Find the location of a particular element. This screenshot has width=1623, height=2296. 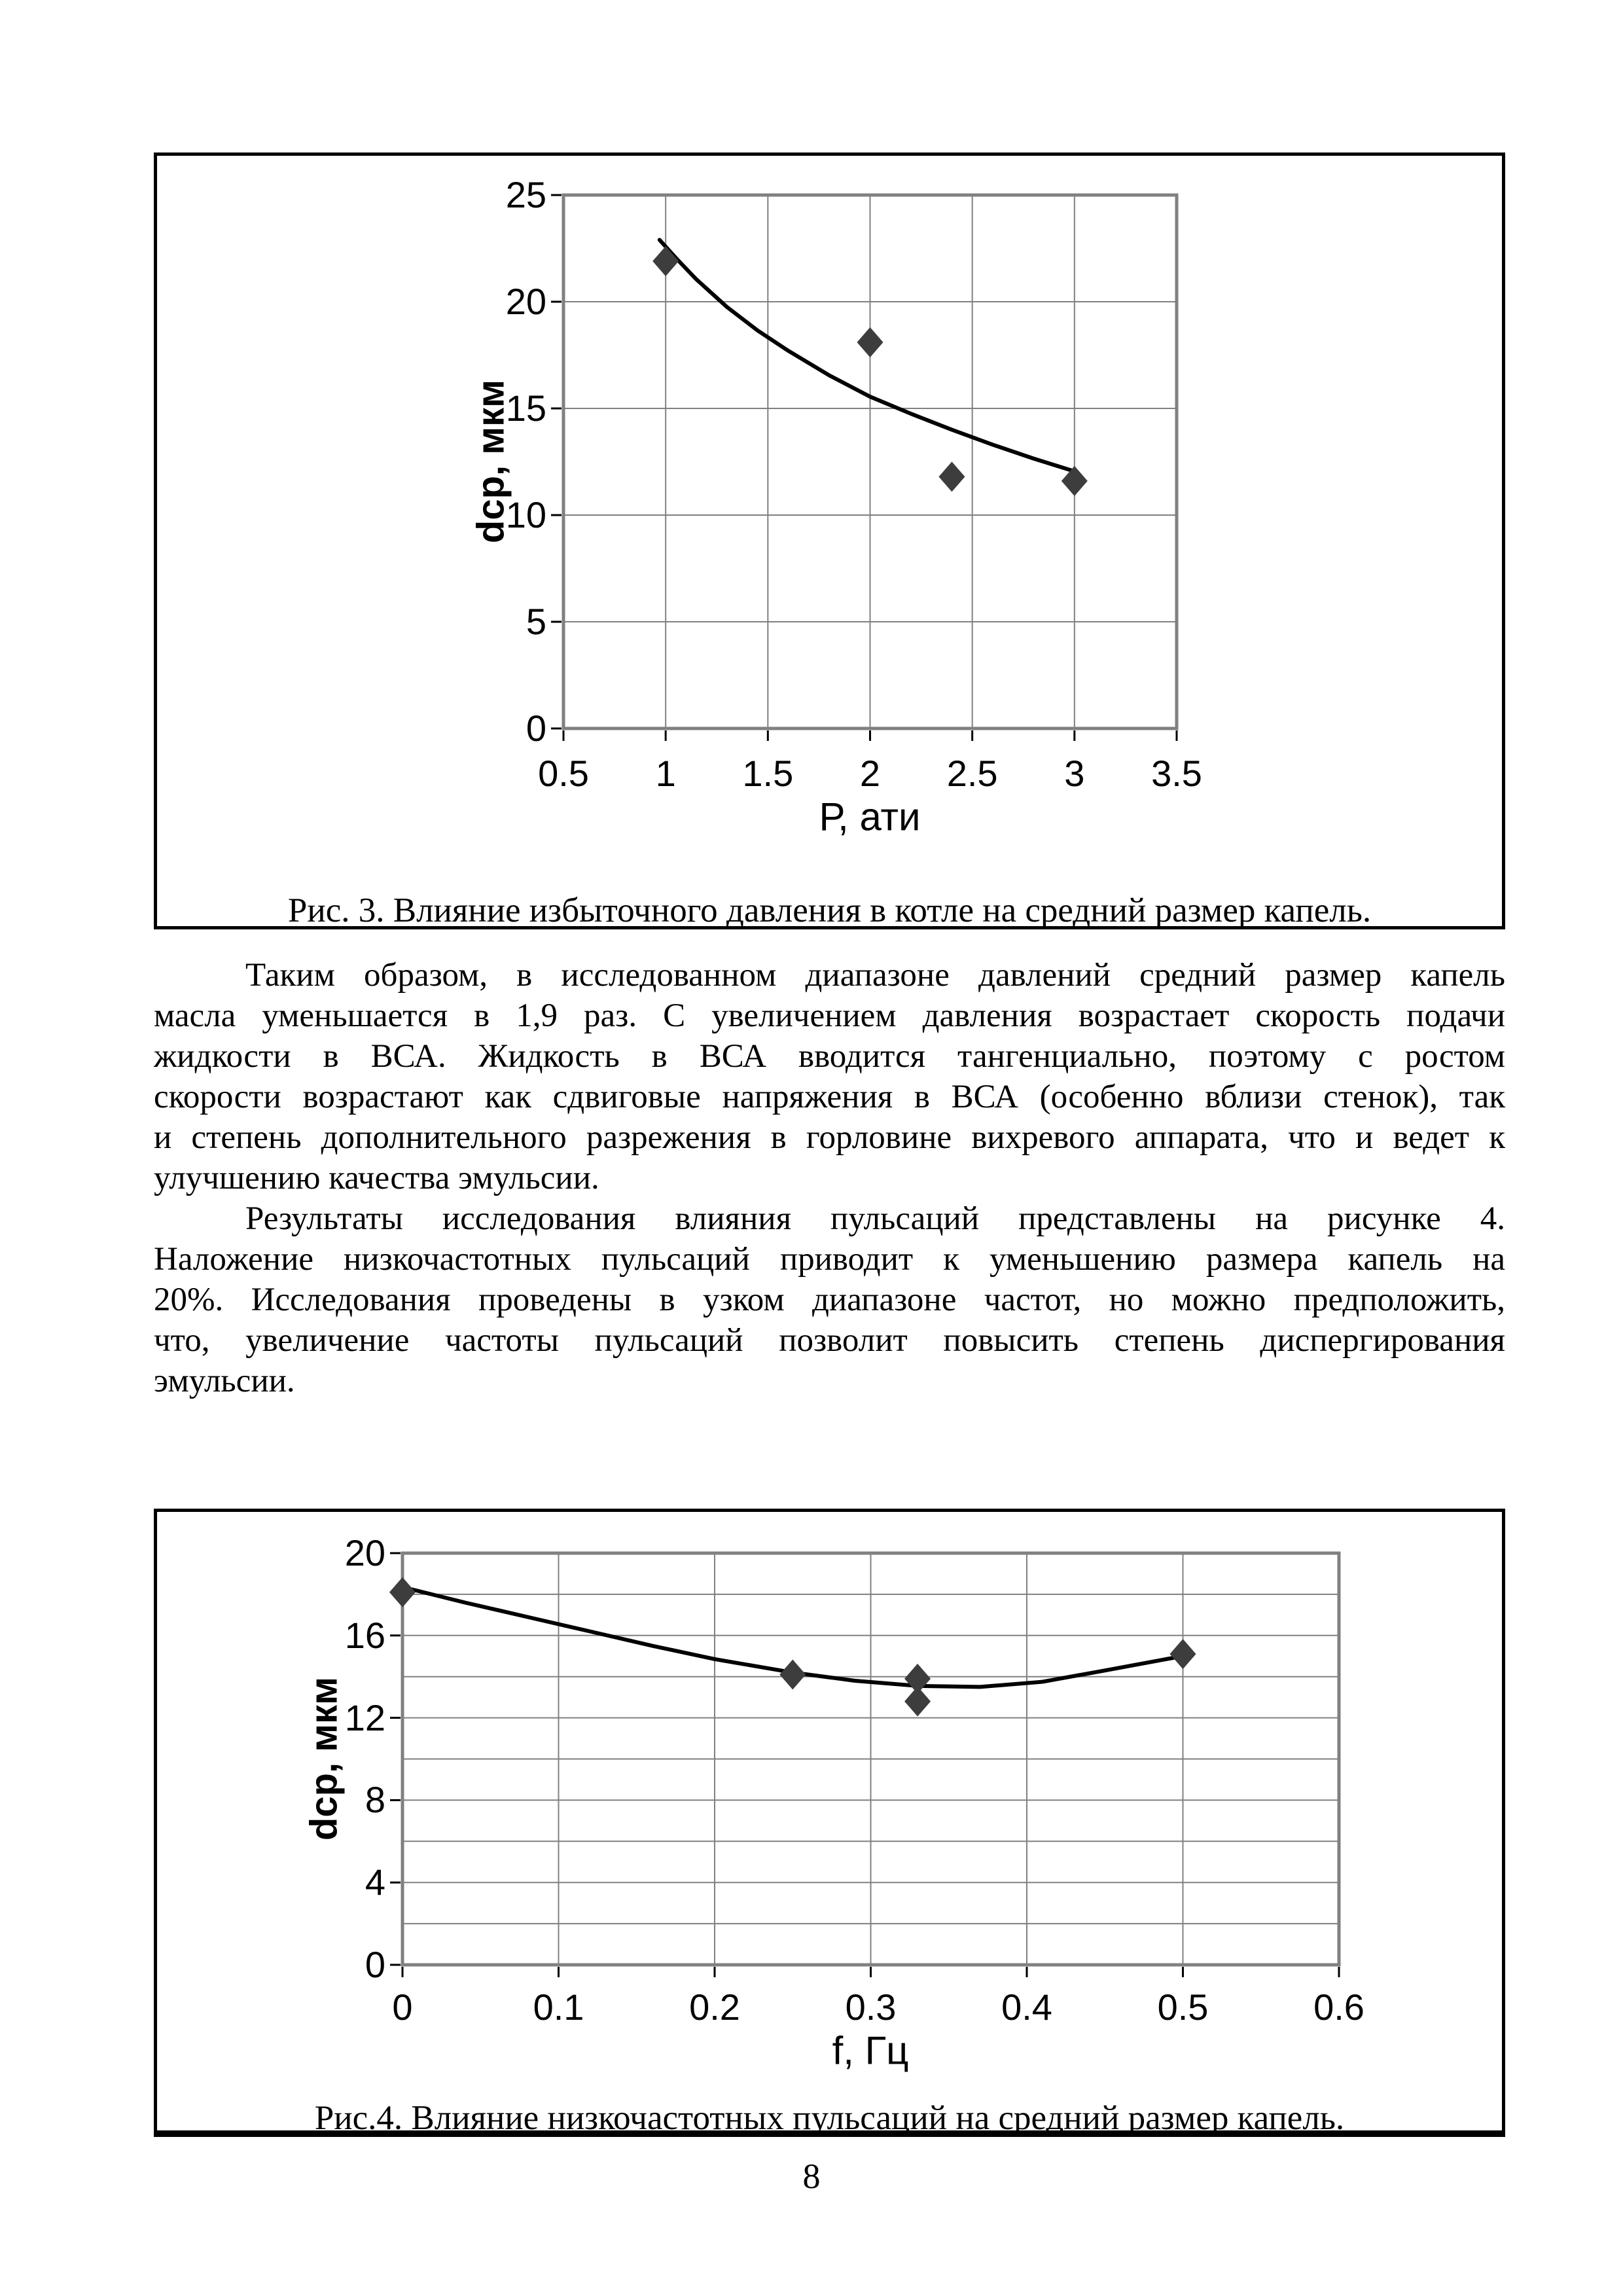

chart-1-canvas is located at coordinates (865, 467).